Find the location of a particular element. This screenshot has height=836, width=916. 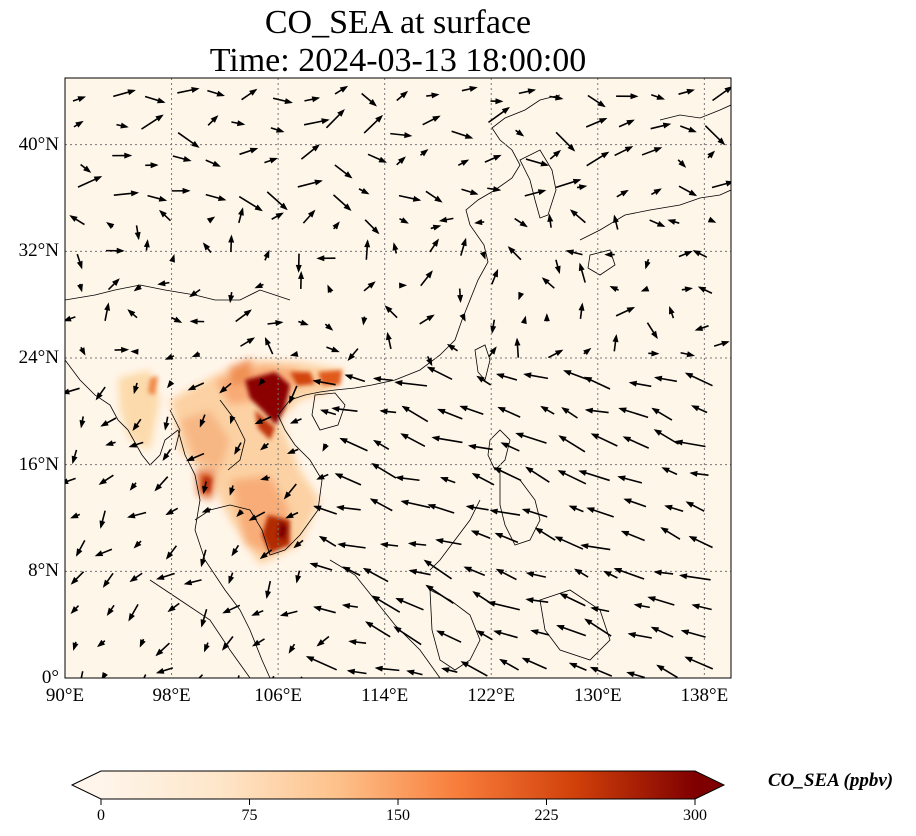

latitude-tick-label: 8°N is located at coordinates (43, 571).